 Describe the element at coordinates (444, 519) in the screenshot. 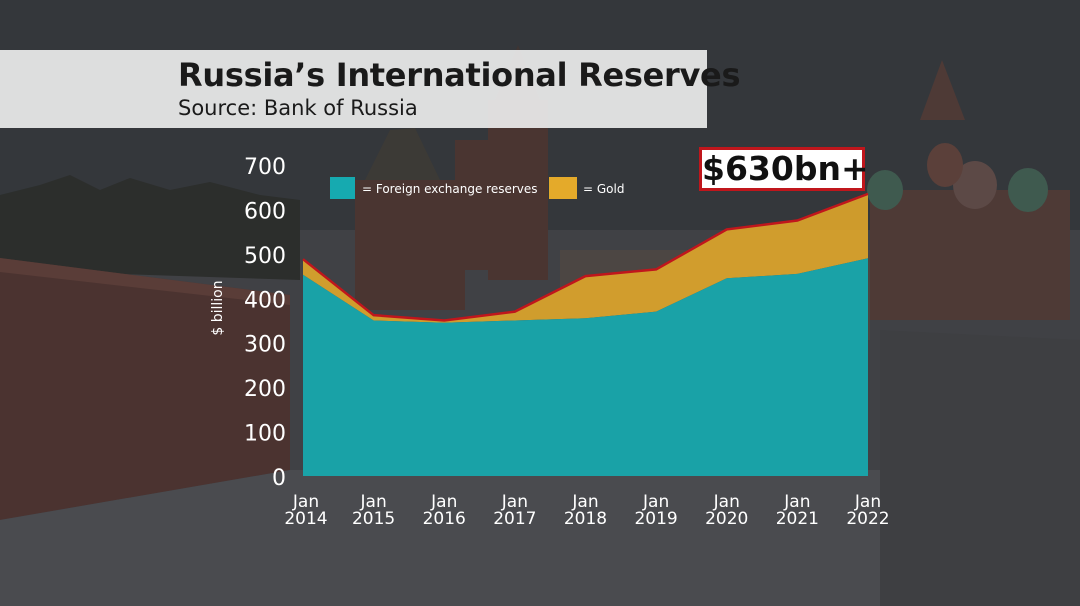

I see `x-tick-label-year: 2016` at that location.